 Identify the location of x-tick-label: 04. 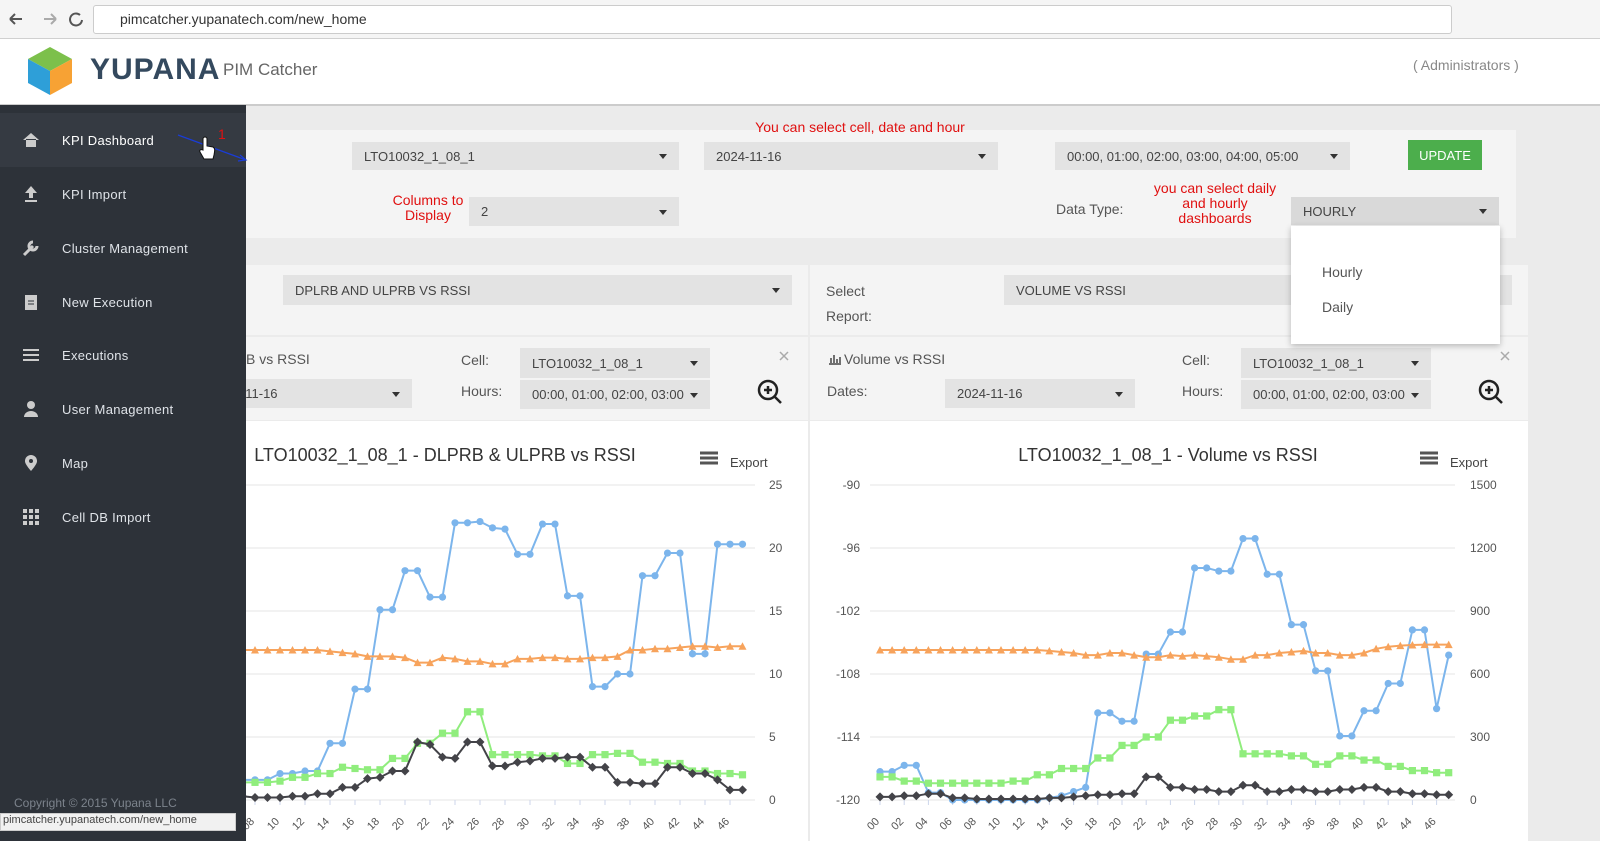
(921, 824).